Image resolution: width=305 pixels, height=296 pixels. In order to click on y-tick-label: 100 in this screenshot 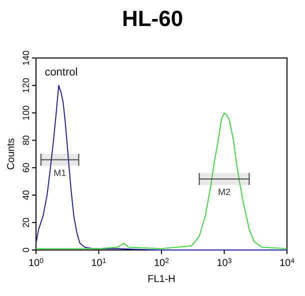, I will do `click(26, 112)`.